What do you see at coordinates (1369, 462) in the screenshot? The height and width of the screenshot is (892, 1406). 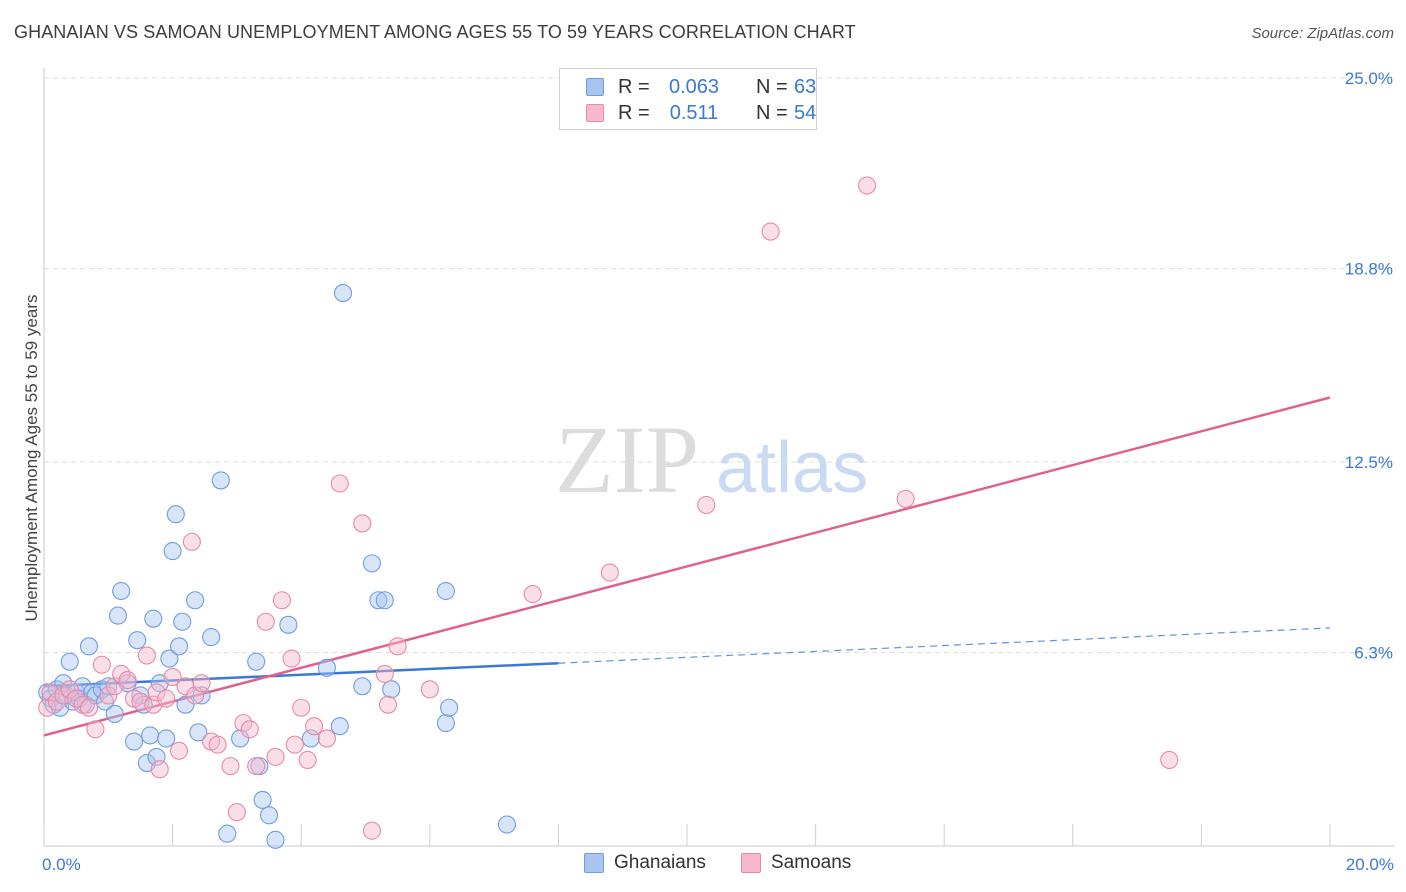 I see `y-tick-label: 12.5%` at bounding box center [1369, 462].